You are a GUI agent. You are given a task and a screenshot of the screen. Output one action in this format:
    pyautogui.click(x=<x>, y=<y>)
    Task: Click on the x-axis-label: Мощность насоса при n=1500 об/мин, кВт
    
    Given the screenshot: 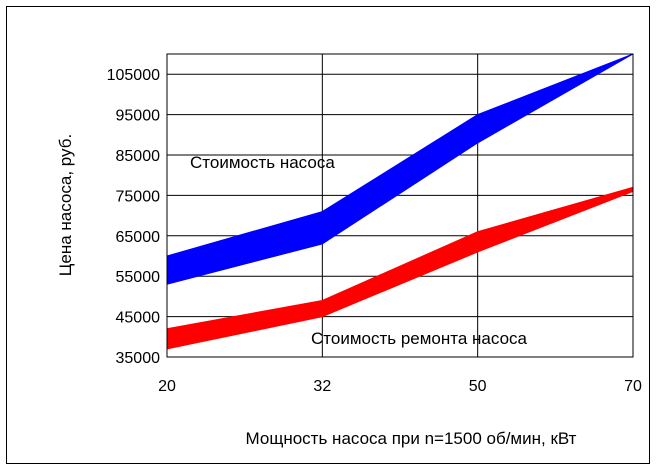 What is the action you would take?
    pyautogui.click(x=411, y=438)
    